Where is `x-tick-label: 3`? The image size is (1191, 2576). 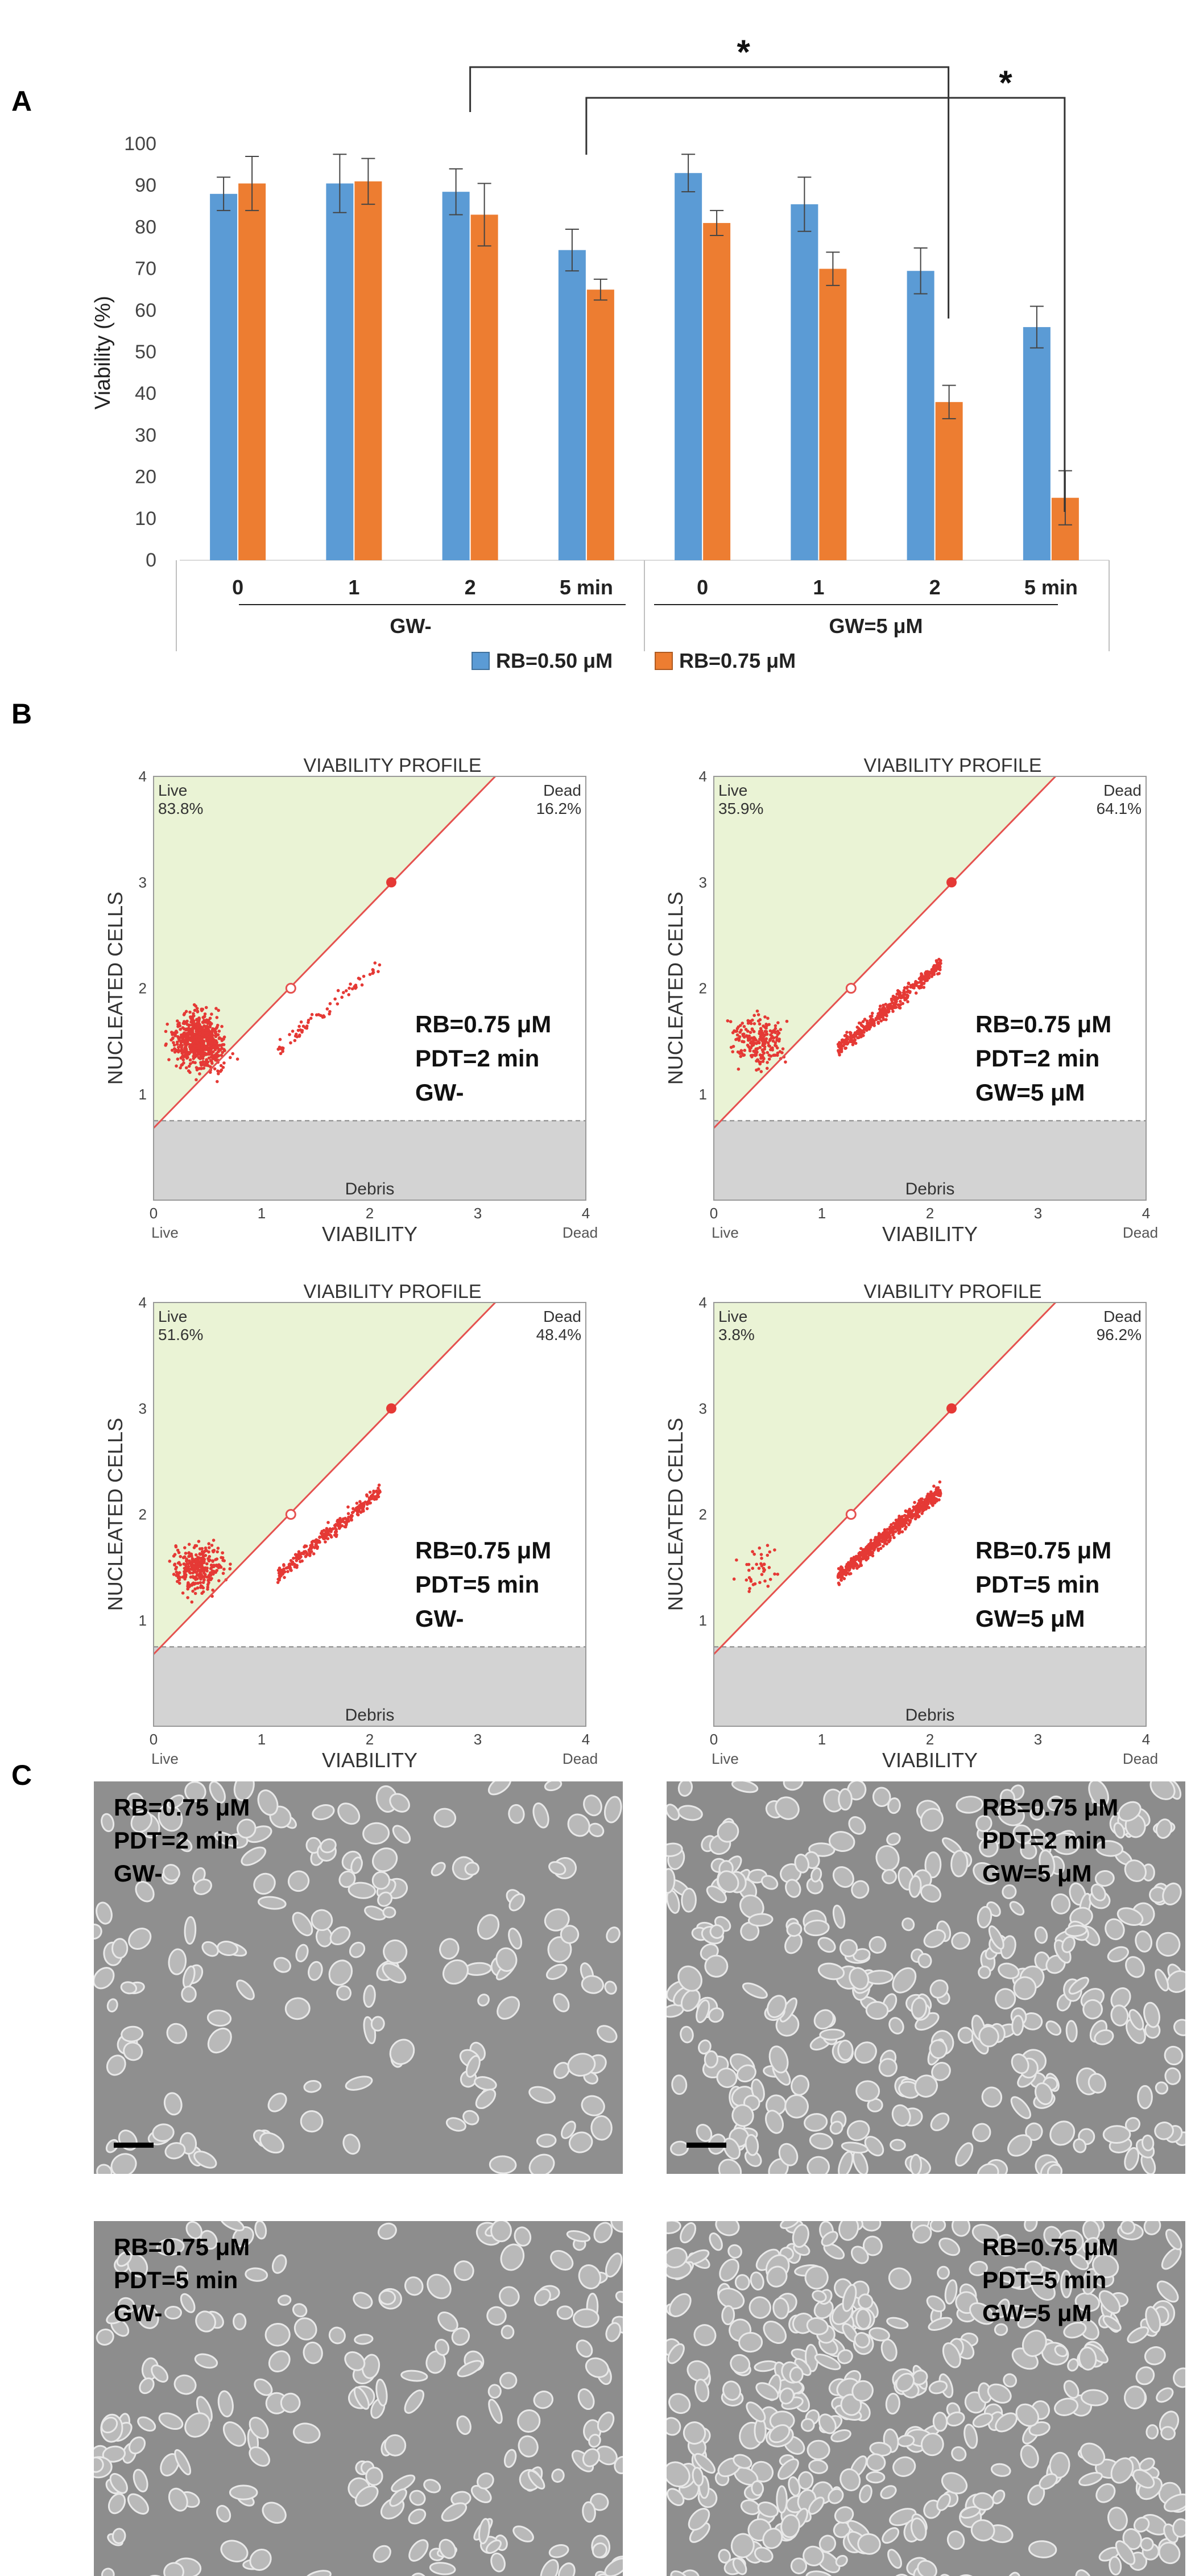
x-tick-label: 3 is located at coordinates (1038, 1739).